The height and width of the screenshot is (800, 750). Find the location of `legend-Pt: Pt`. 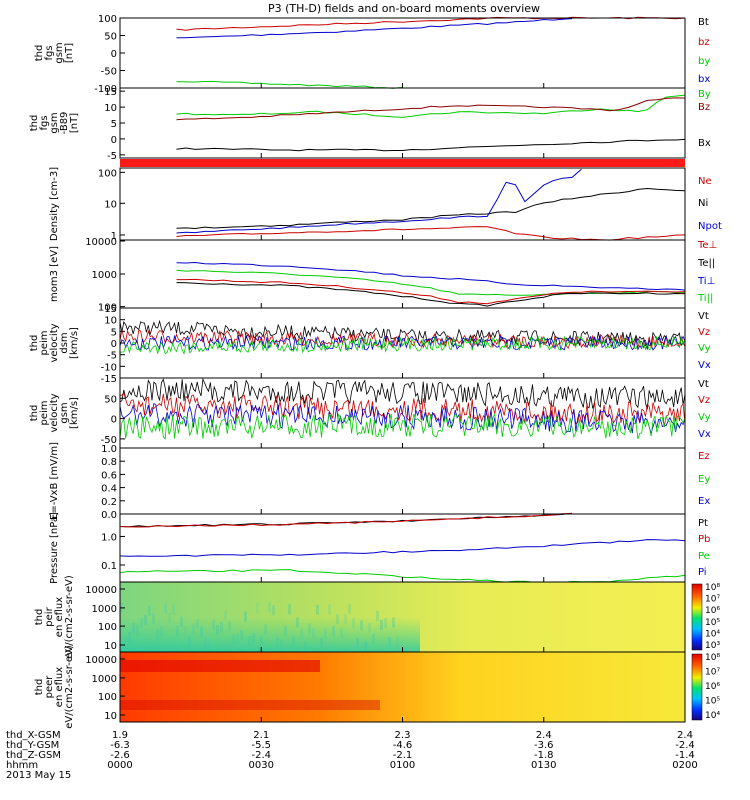

legend-Pt: Pt is located at coordinates (703, 523).